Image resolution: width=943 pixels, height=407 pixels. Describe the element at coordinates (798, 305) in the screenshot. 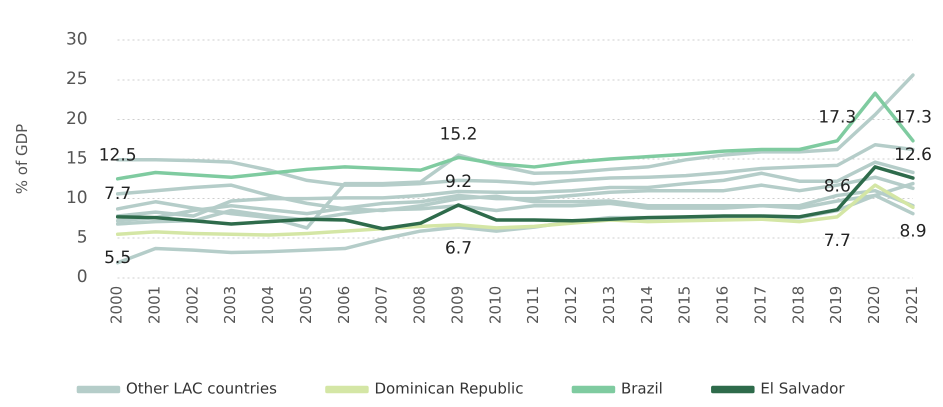

I see `x-tick-label: 2018` at that location.